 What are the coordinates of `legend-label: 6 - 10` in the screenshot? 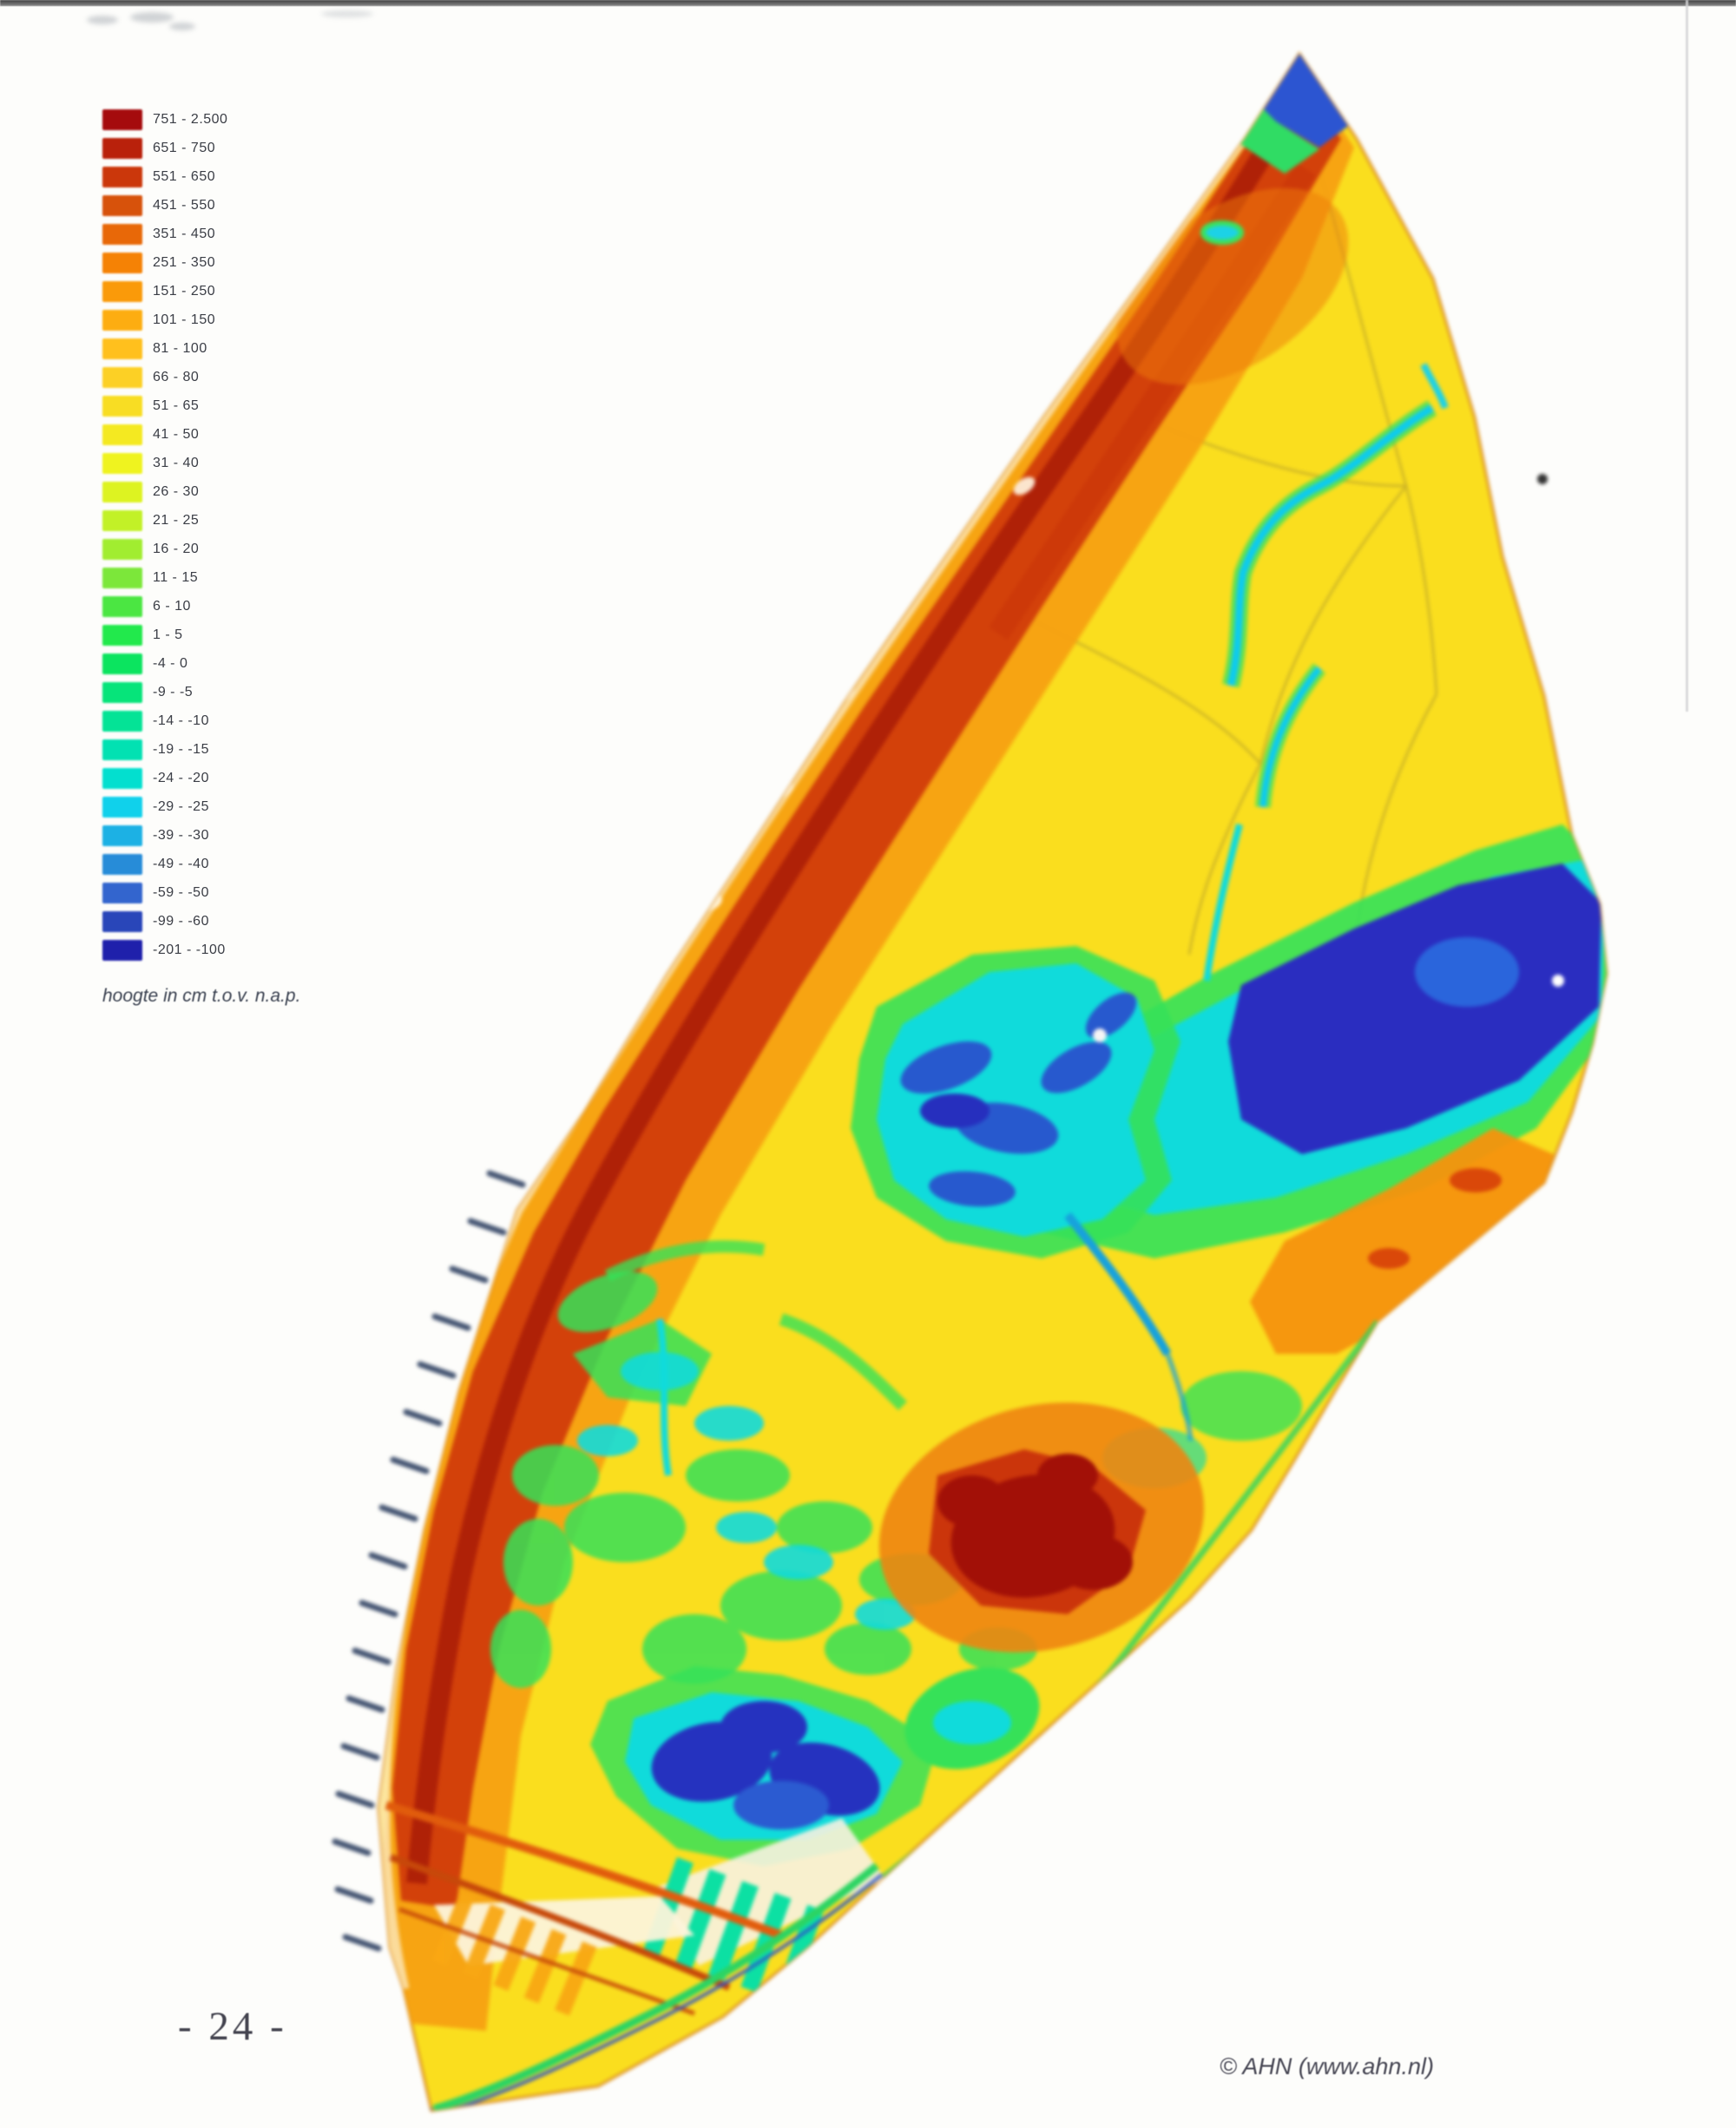 It's located at (172, 606).